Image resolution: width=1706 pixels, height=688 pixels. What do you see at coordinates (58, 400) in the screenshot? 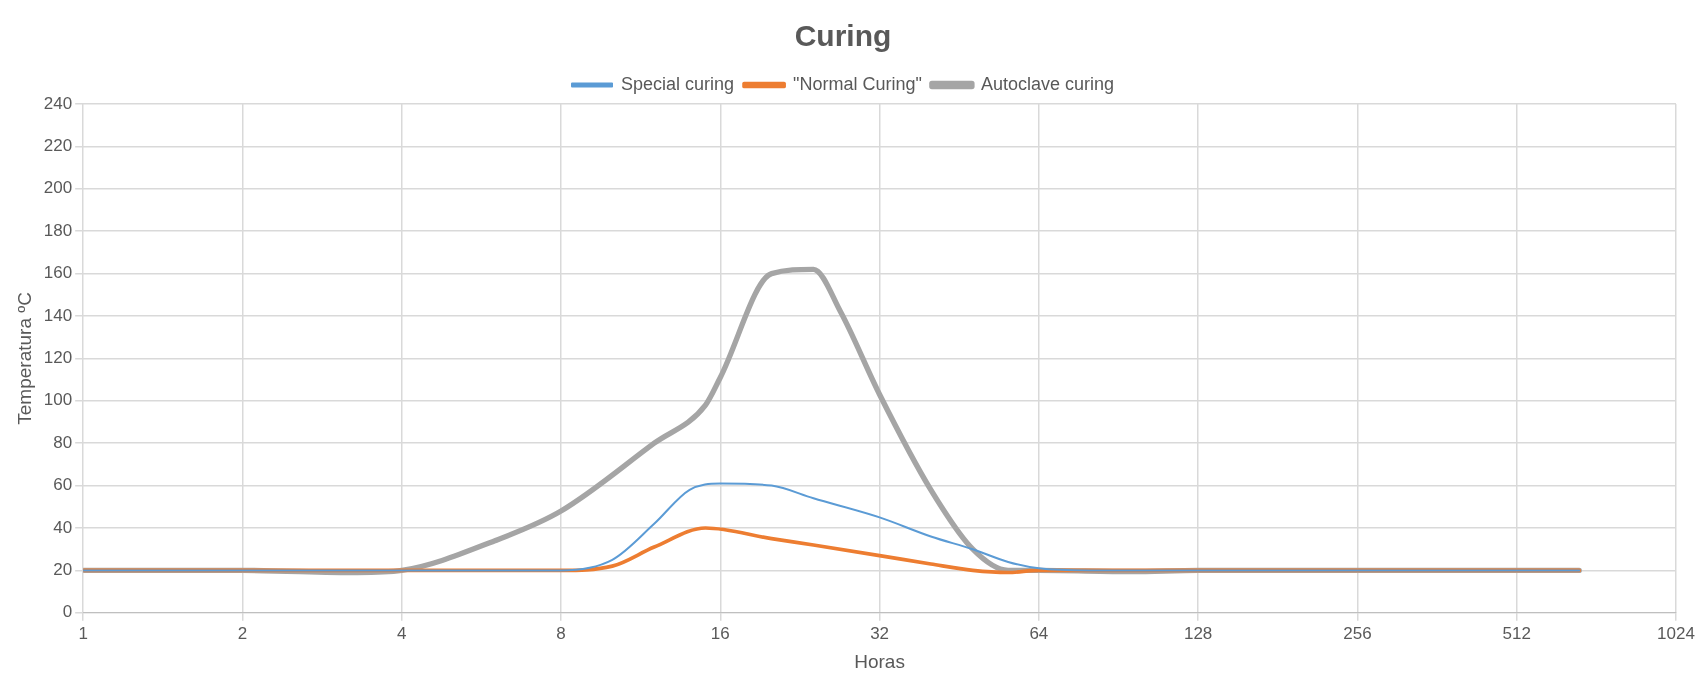
I see `y-tick-label: 100` at bounding box center [58, 400].